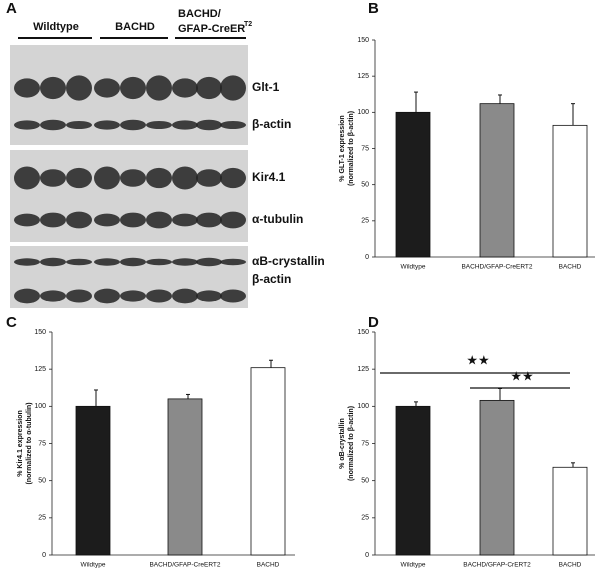 This screenshot has height=571, width=600. Describe the element at coordinates (373, 322) in the screenshot. I see `panel-letter: D` at that location.